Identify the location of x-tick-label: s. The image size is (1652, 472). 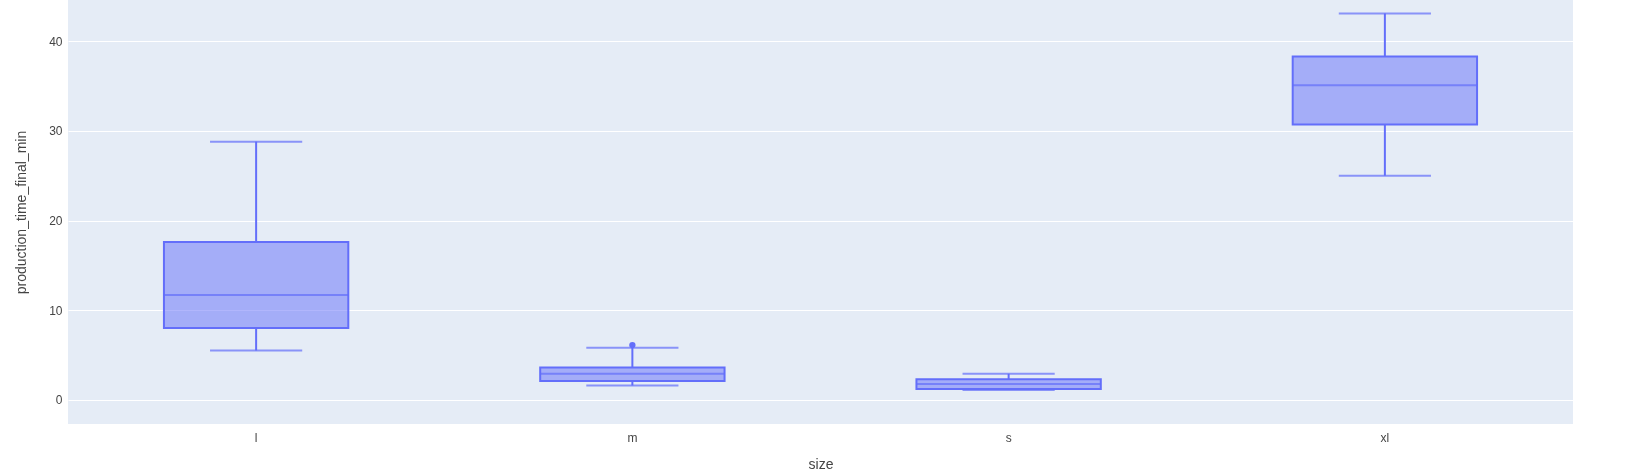
(1008, 437).